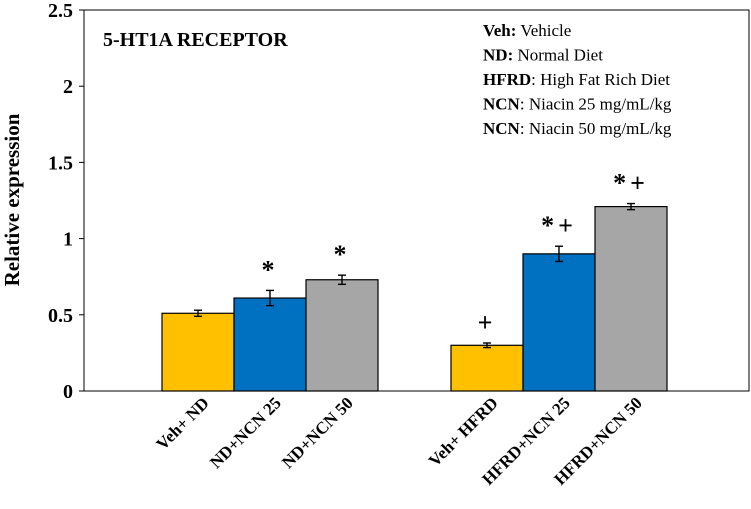 The height and width of the screenshot is (509, 751). Describe the element at coordinates (68, 240) in the screenshot. I see `y-tick-label: 1` at that location.